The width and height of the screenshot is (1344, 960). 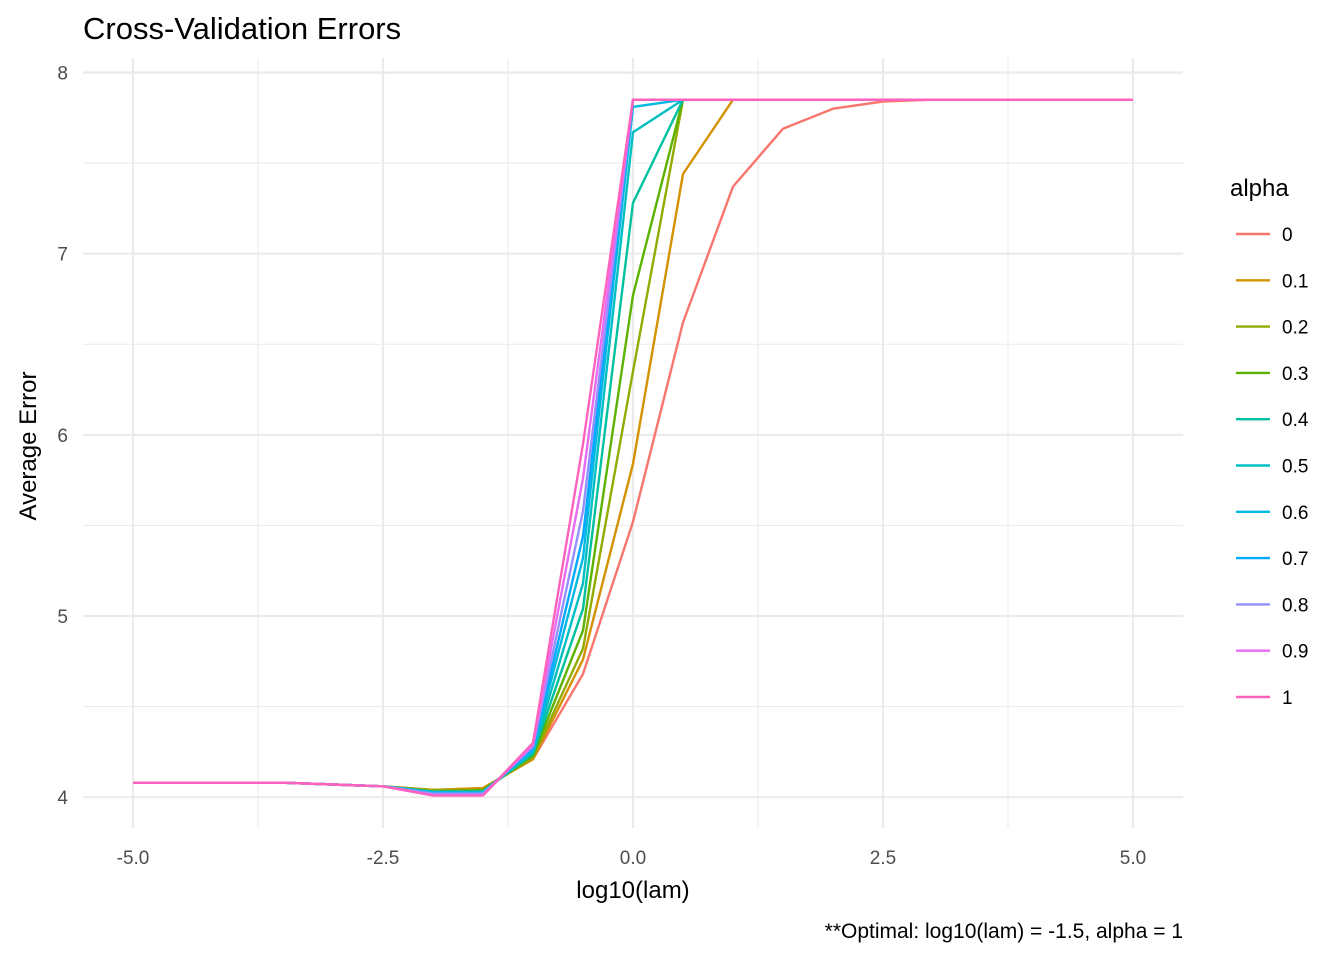 What do you see at coordinates (62, 617) in the screenshot?
I see `y-tick-label: 5` at bounding box center [62, 617].